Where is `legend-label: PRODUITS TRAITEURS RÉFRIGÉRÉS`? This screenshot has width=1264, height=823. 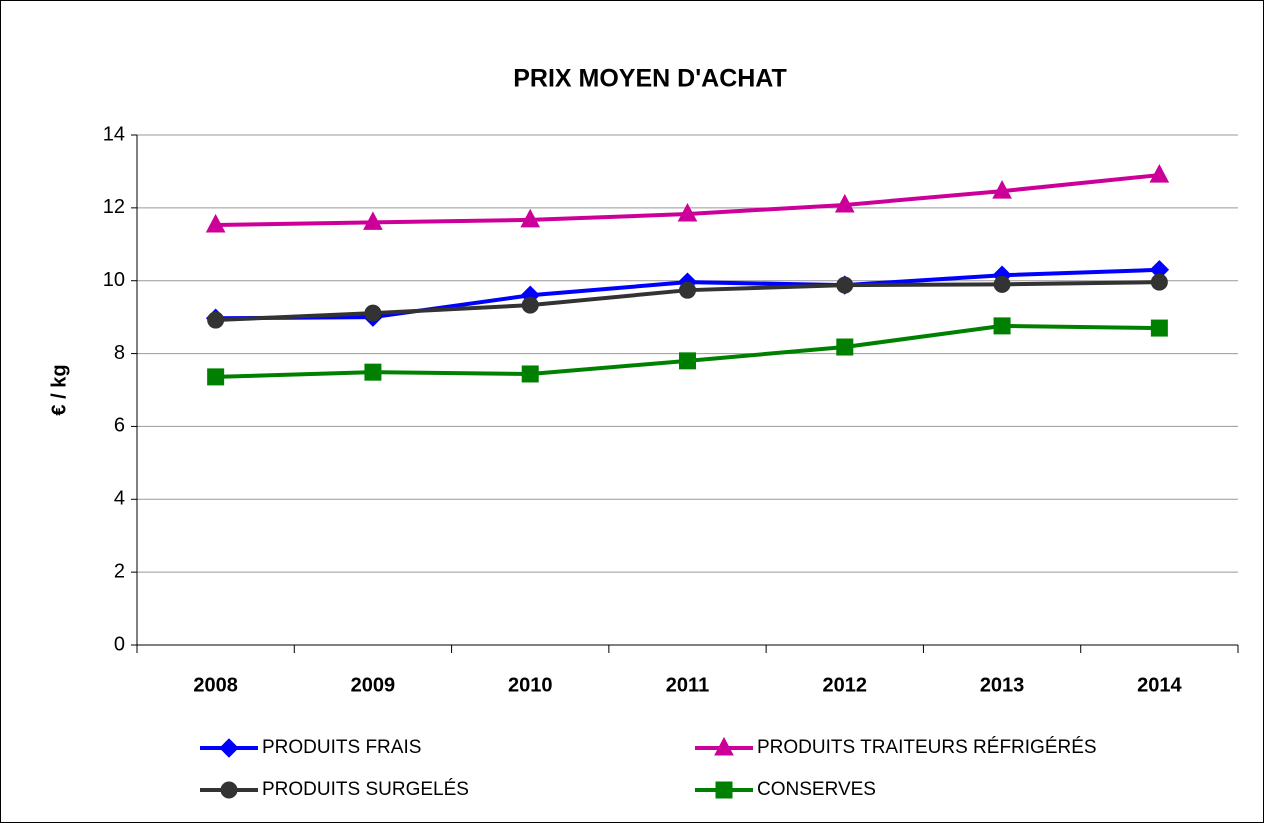 legend-label: PRODUITS TRAITEURS RÉFRIGÉRÉS is located at coordinates (927, 747).